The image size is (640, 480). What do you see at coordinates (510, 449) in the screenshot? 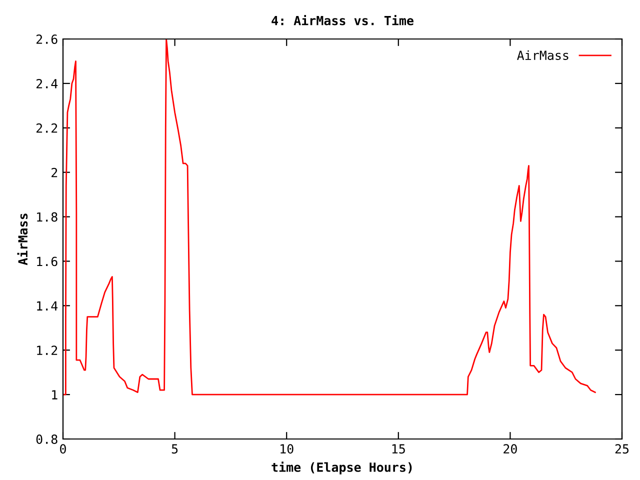
I see `x-tick-label: 20` at bounding box center [510, 449].